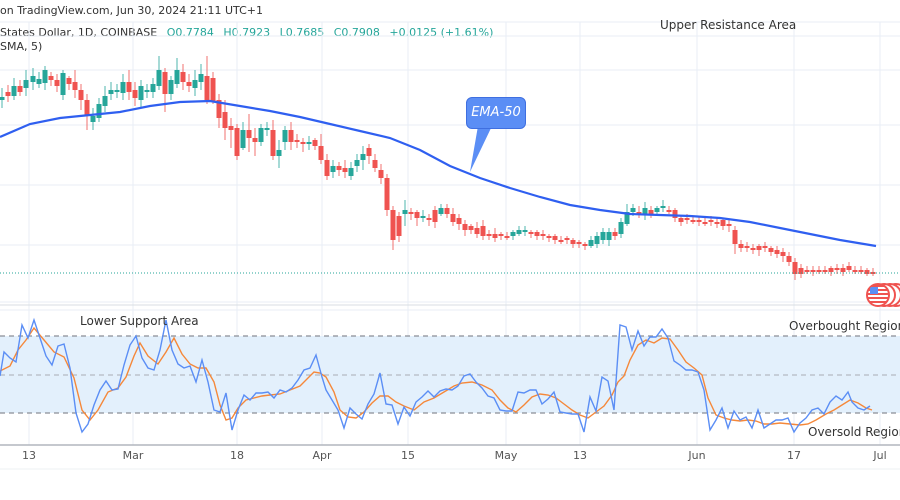 The image size is (900, 500). I want to click on time-axis-label: 17, so click(794, 455).